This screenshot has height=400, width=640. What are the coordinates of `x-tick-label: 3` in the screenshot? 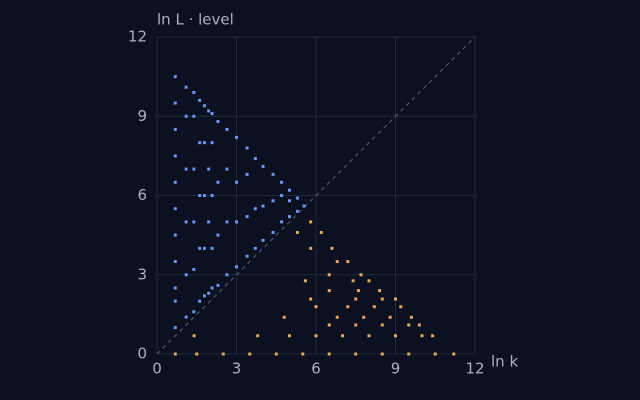 It's located at (237, 369).